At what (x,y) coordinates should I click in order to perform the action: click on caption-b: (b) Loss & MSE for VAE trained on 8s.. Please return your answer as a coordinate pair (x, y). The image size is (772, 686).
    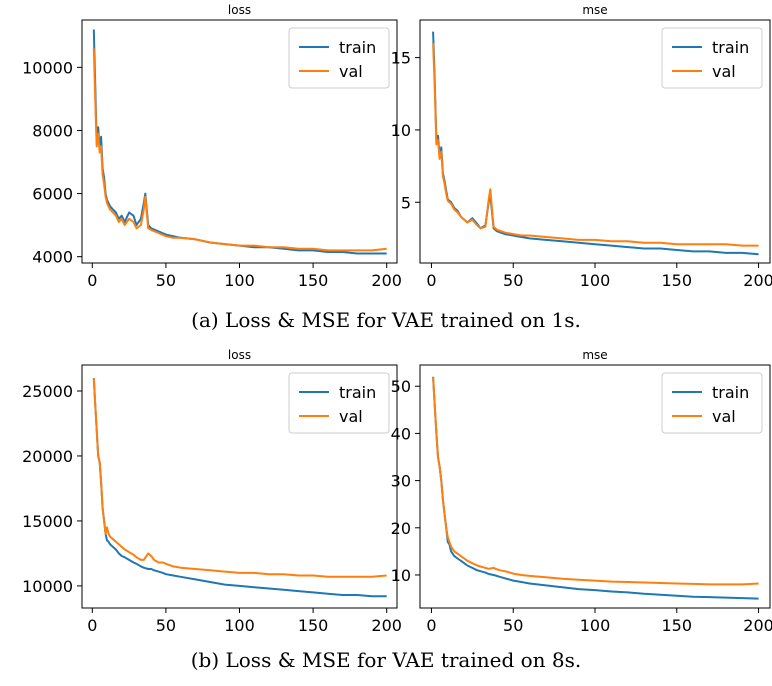
    Looking at the image, I should click on (386, 660).